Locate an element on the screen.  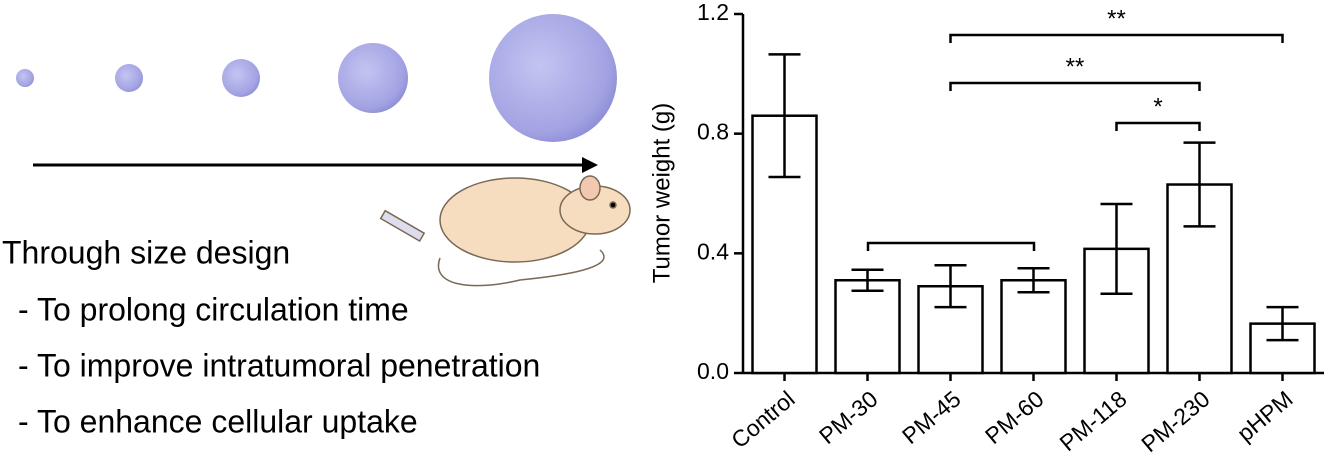
x-tick-label: PM-230 is located at coordinates (1175, 422).